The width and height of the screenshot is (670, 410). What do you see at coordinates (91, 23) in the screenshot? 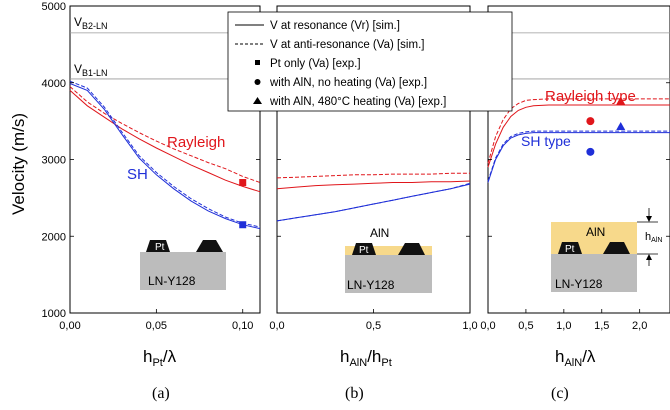
I see `ref-label-vb2: VB2-LN` at bounding box center [91, 23].